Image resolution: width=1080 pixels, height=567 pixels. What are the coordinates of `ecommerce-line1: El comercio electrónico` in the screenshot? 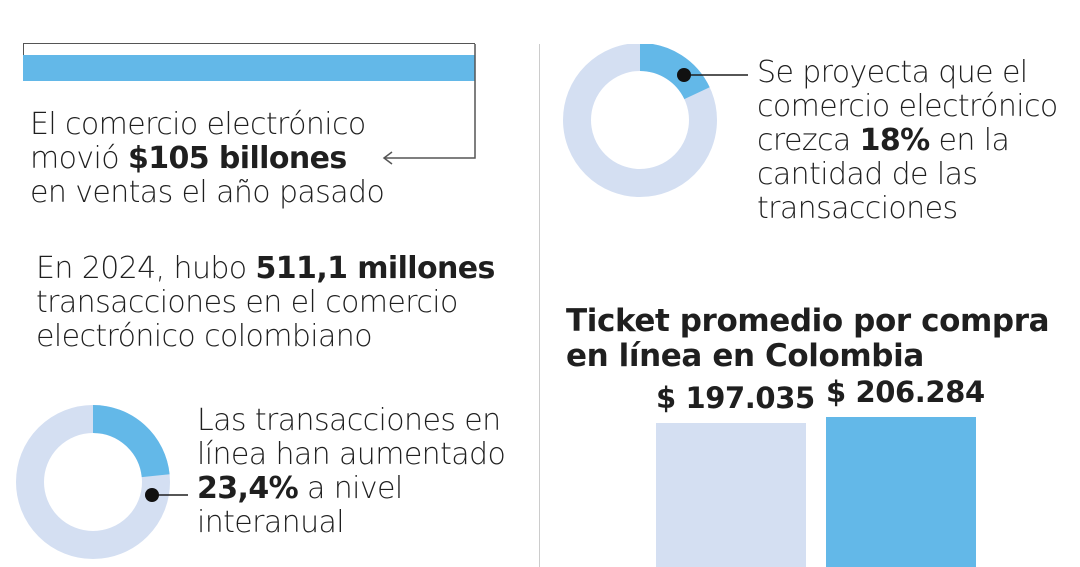 It's located at (198, 124).